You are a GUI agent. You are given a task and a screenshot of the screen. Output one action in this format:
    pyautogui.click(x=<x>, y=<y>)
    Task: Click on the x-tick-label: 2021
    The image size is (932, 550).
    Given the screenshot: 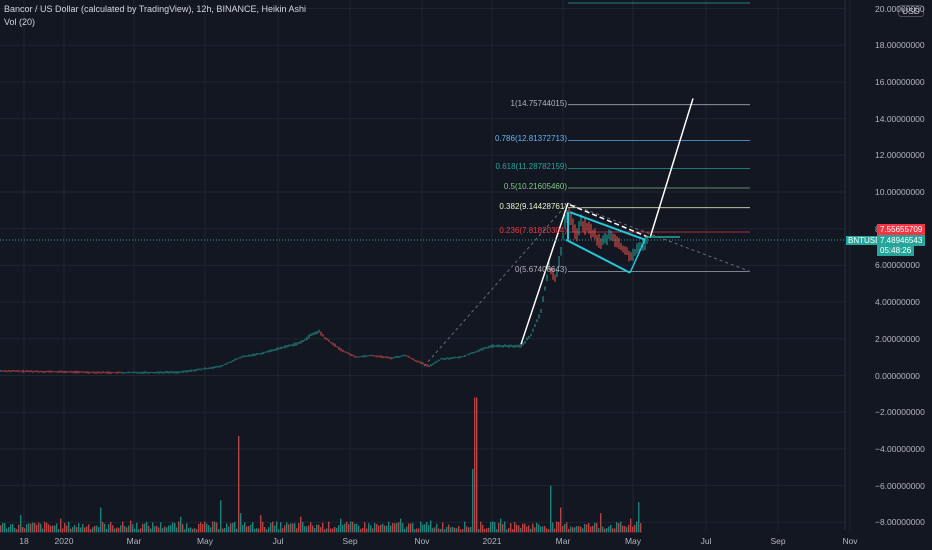 What is the action you would take?
    pyautogui.click(x=492, y=541)
    